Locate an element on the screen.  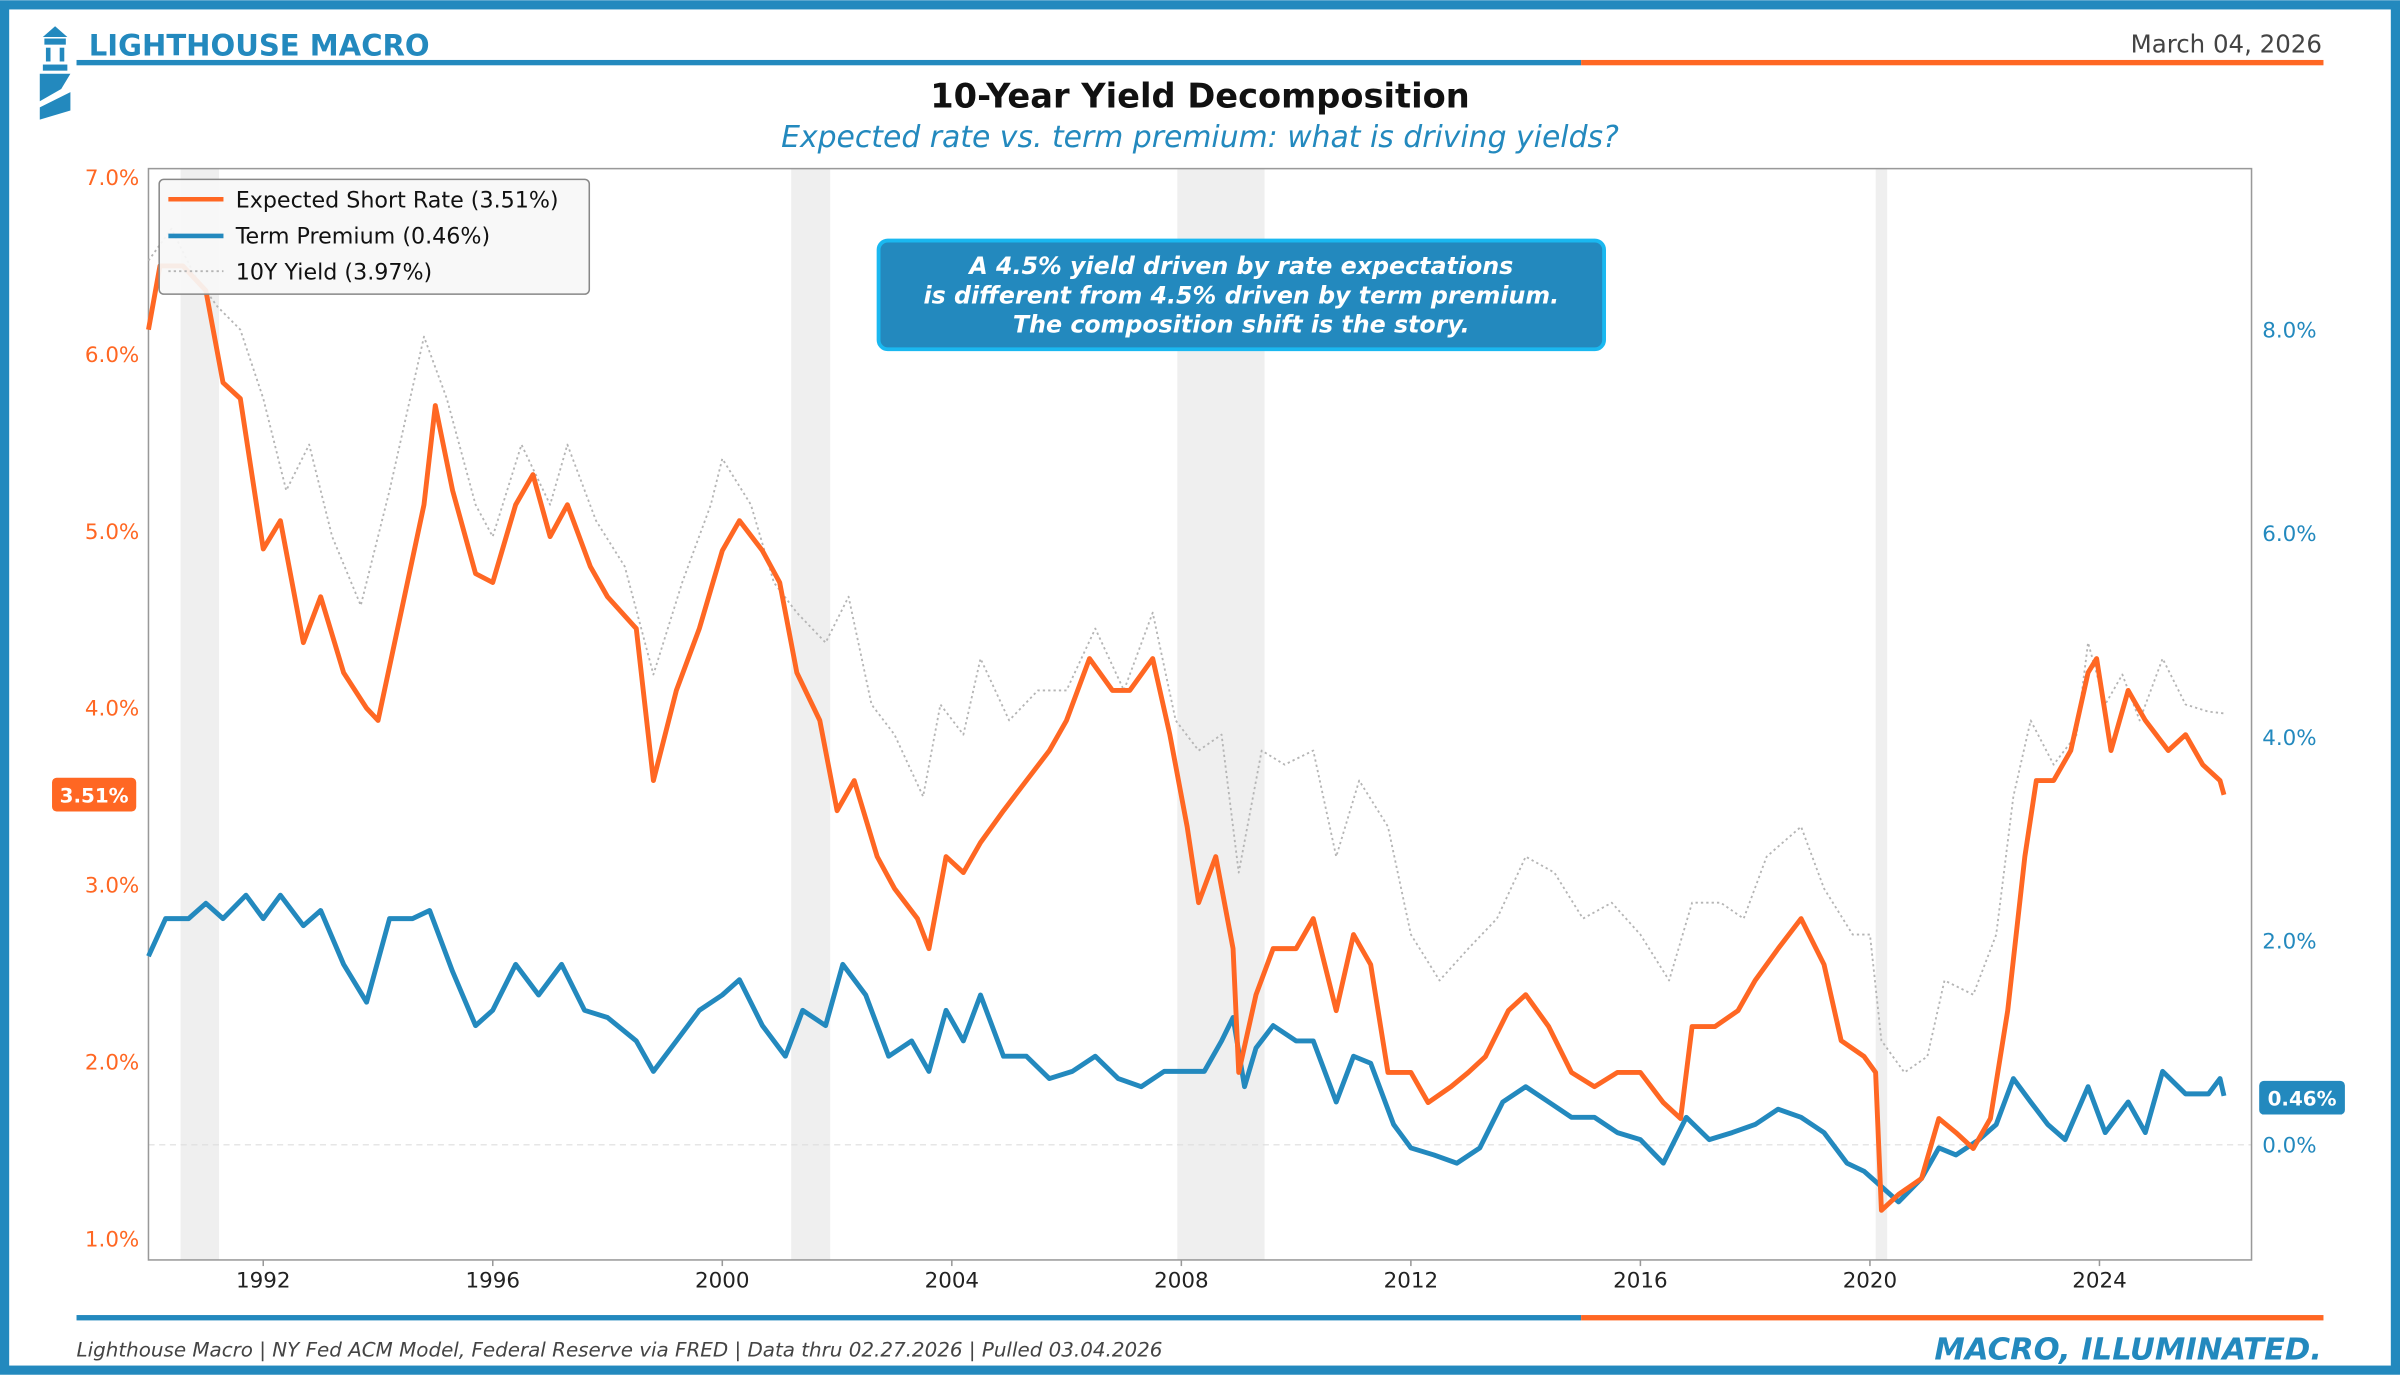
right-axis-tick-label: 4.0% is located at coordinates (2289, 738).